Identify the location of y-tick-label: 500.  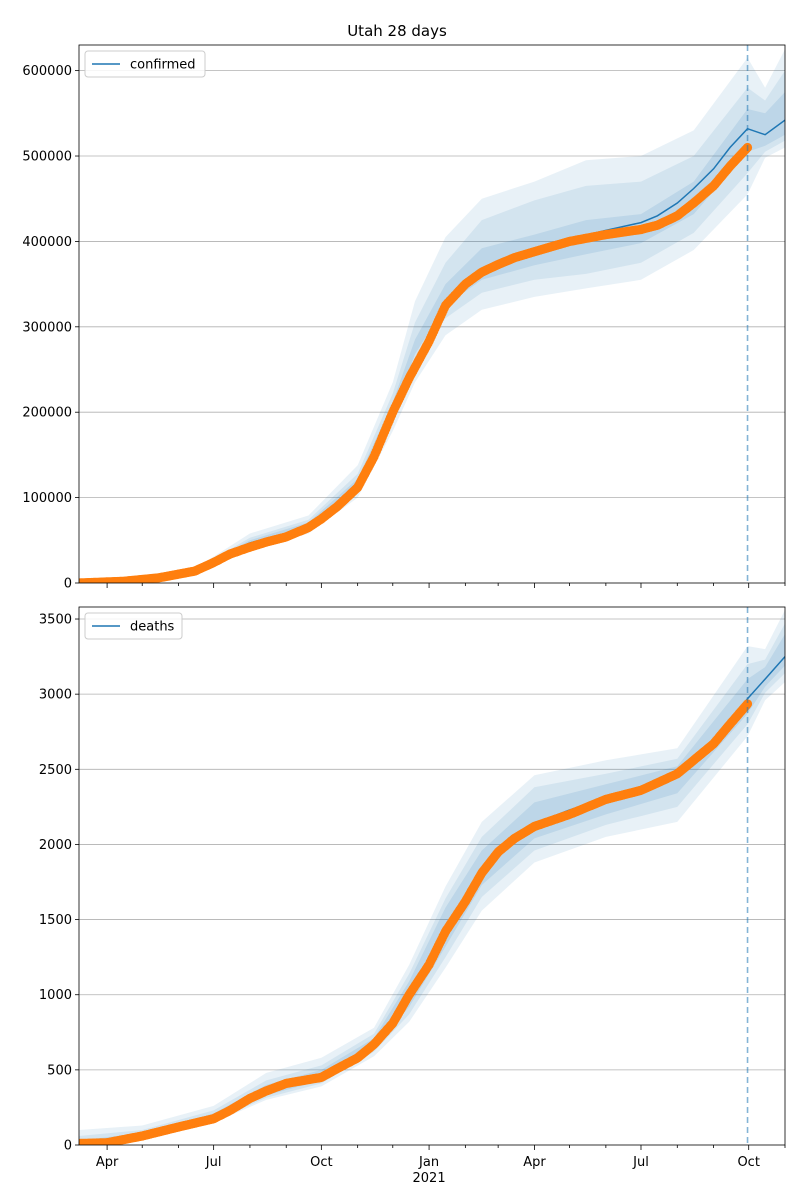
(59, 1070).